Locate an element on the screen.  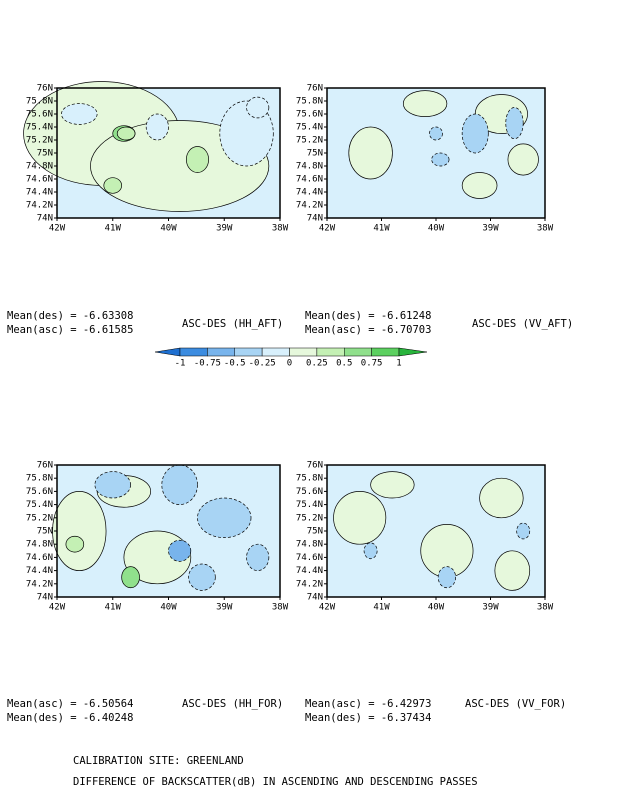
colorbar-label: 0.5 is located at coordinates (344, 364).